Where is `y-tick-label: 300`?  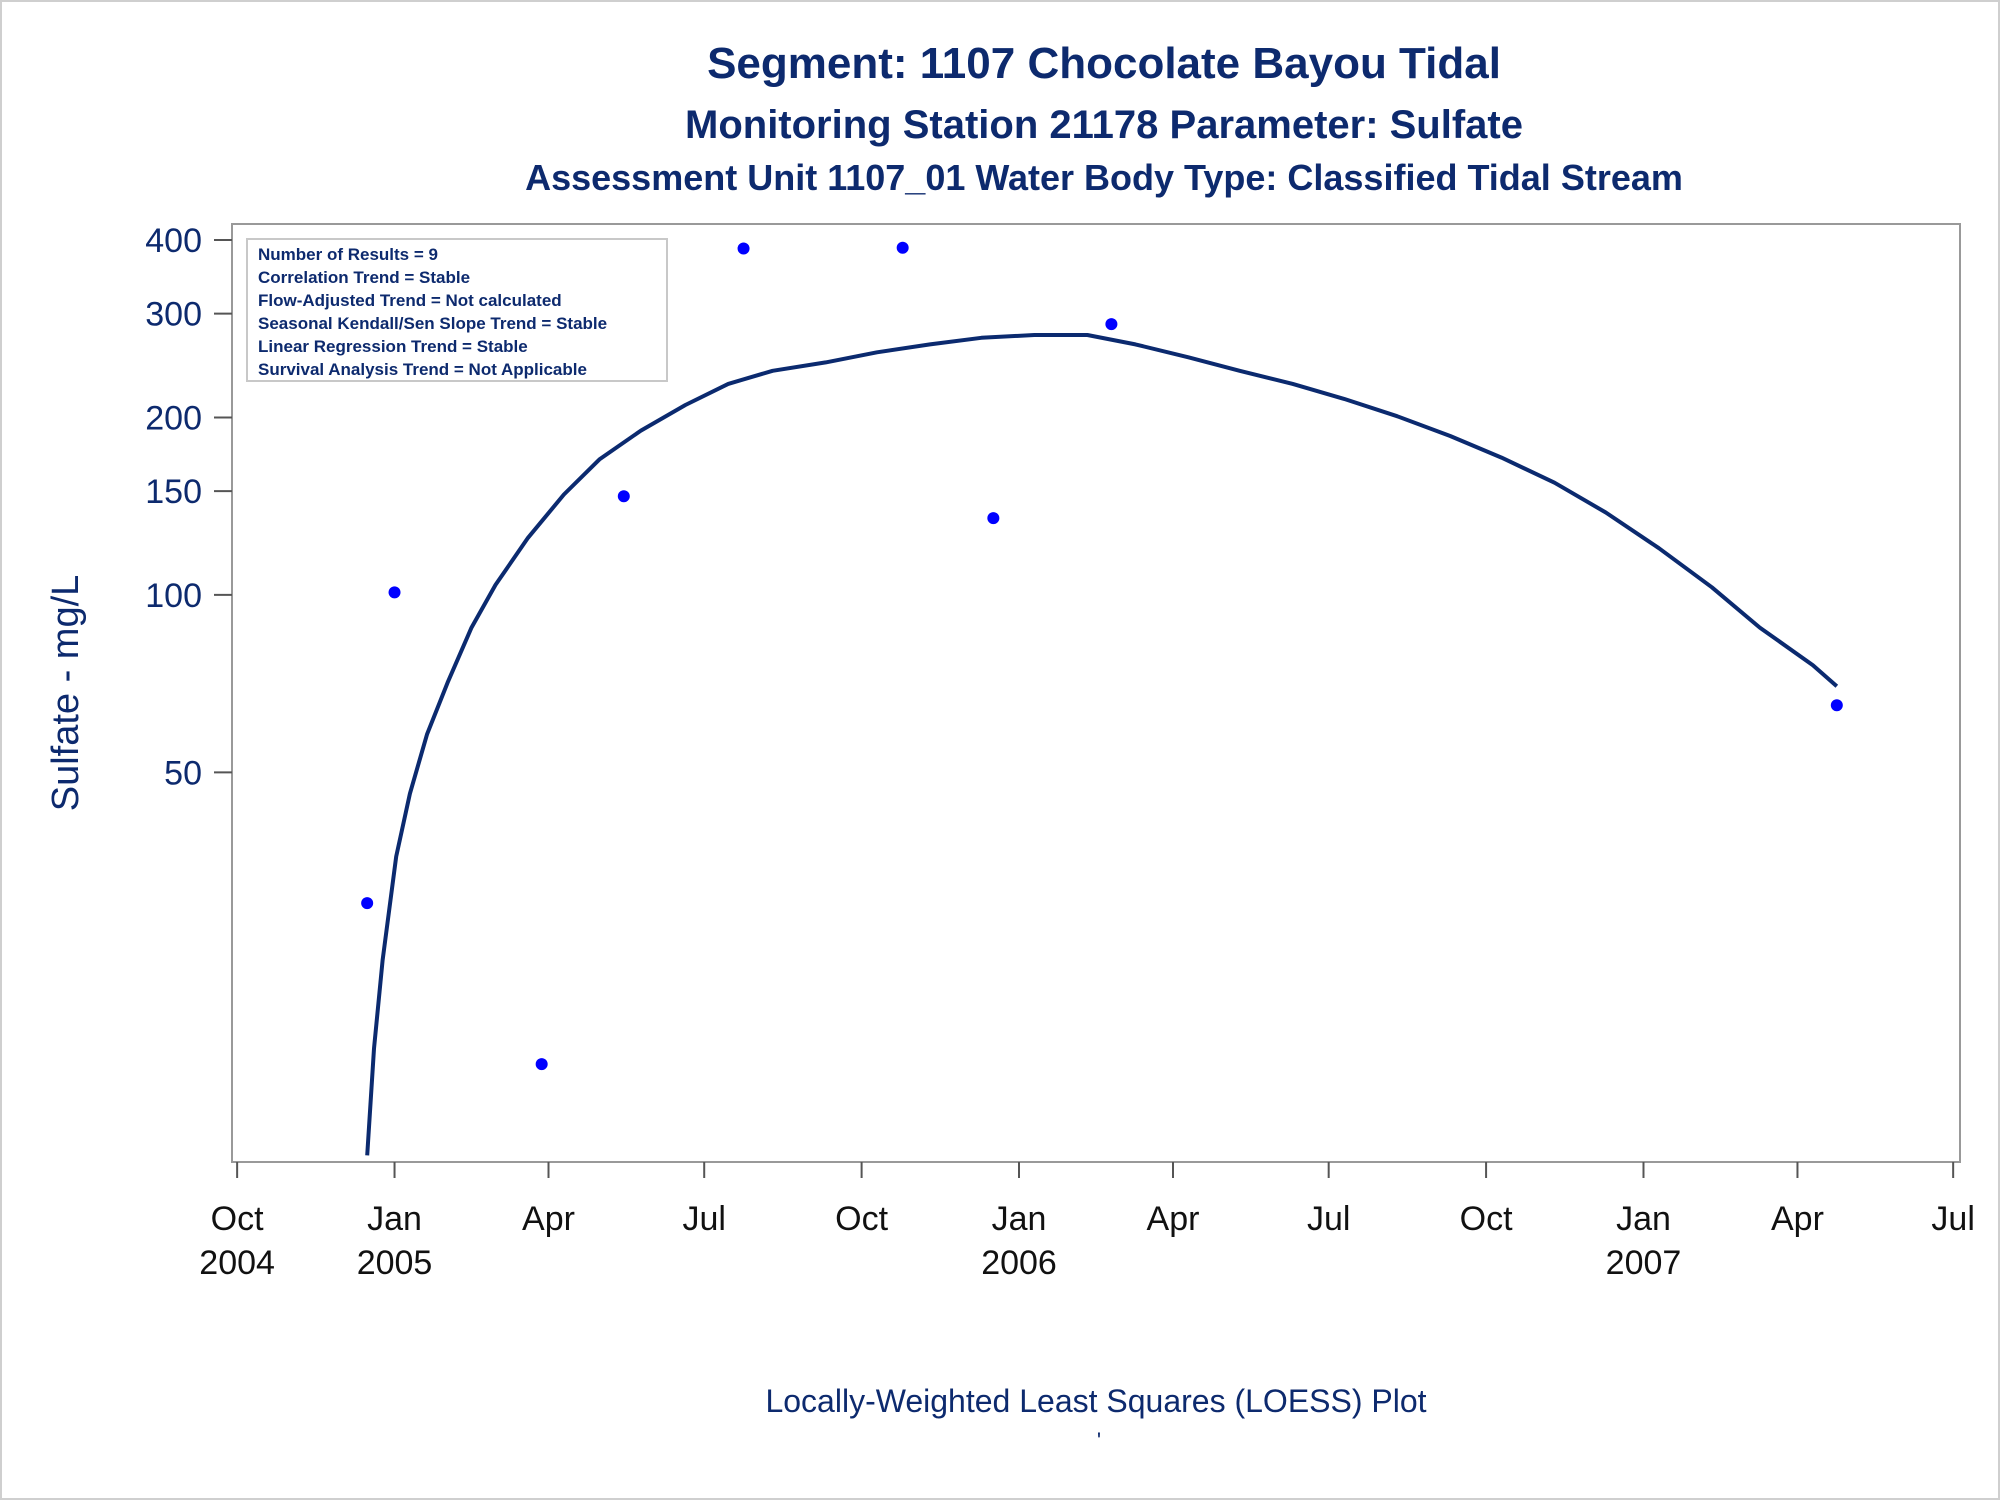 y-tick-label: 300 is located at coordinates (173, 315).